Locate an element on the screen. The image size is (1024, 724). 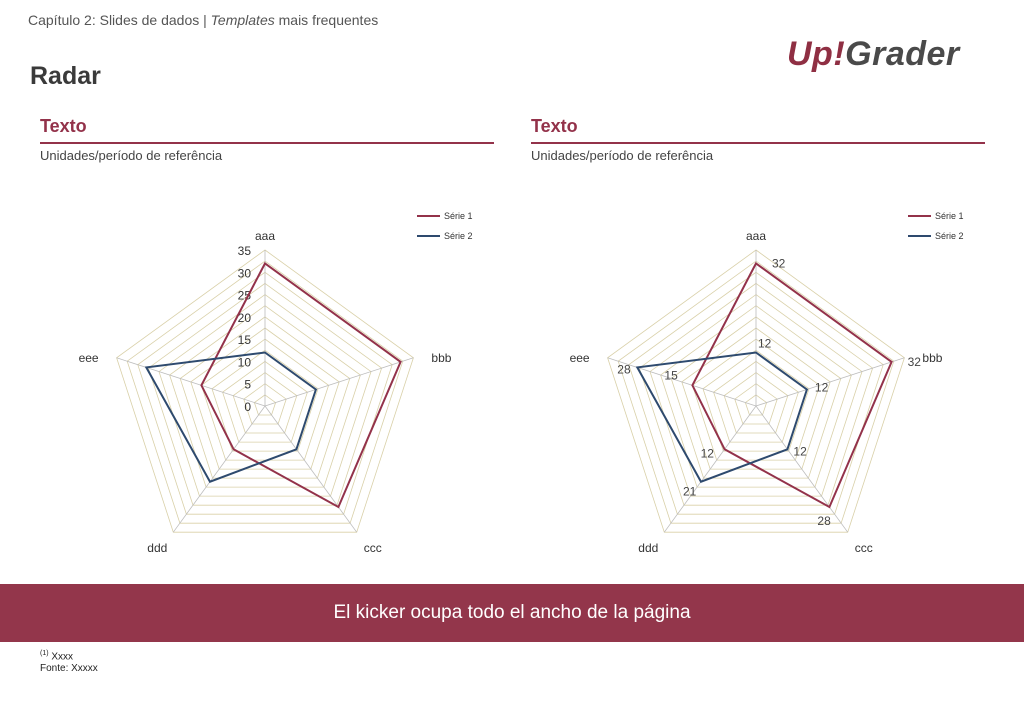
footnote-line: (1) Xxxx is located at coordinates (69, 655).